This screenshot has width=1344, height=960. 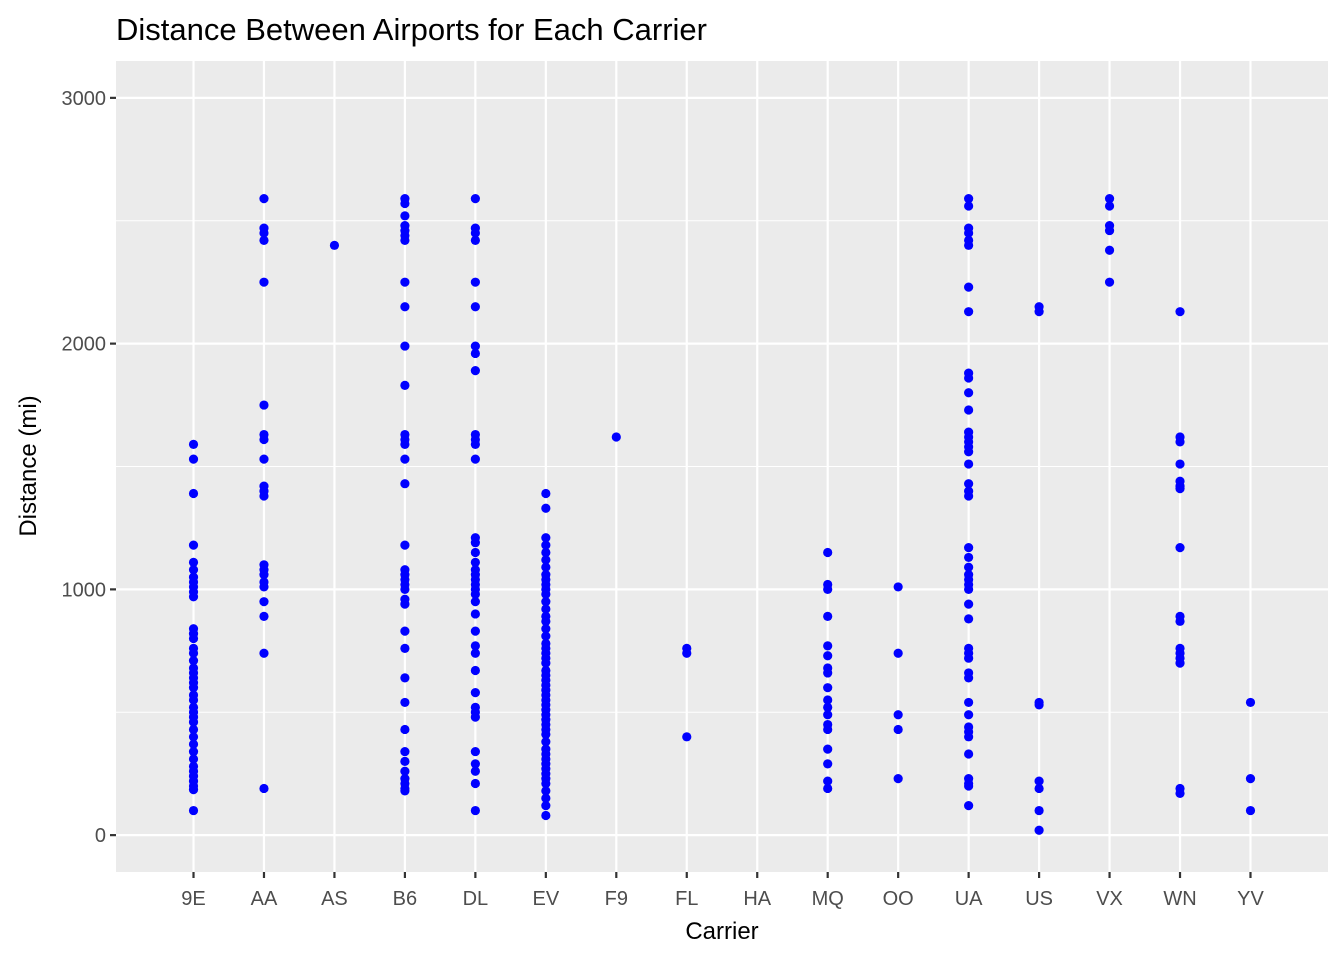 I want to click on x-tick-label-dl: DL, so click(x=476, y=899).